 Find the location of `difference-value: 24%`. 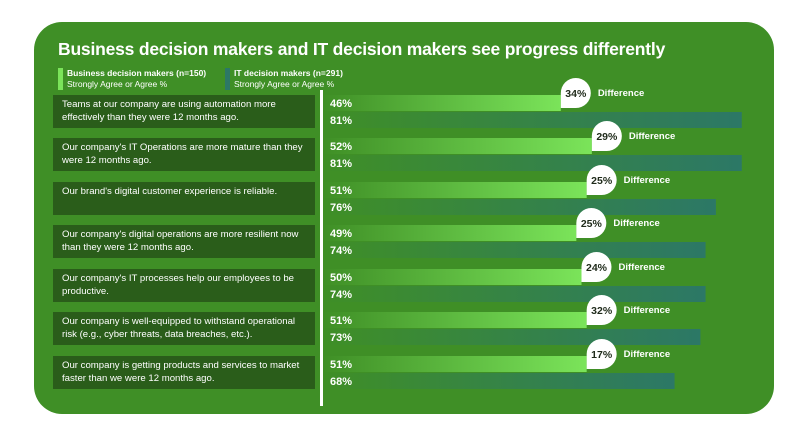

difference-value: 24% is located at coordinates (597, 268).